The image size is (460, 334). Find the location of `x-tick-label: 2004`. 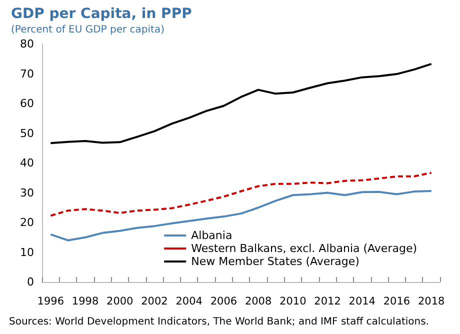

x-tick-label: 2004 is located at coordinates (189, 302).